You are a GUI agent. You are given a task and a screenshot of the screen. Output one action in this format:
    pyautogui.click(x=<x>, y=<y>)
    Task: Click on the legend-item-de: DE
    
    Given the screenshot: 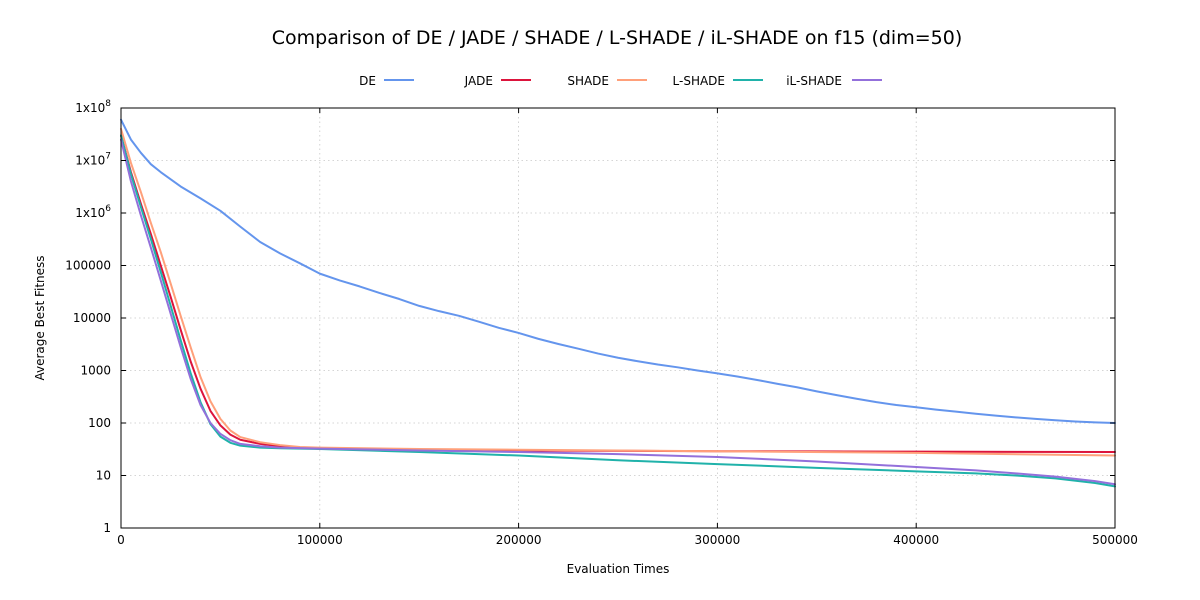 What is the action you would take?
    pyautogui.click(x=386, y=81)
    